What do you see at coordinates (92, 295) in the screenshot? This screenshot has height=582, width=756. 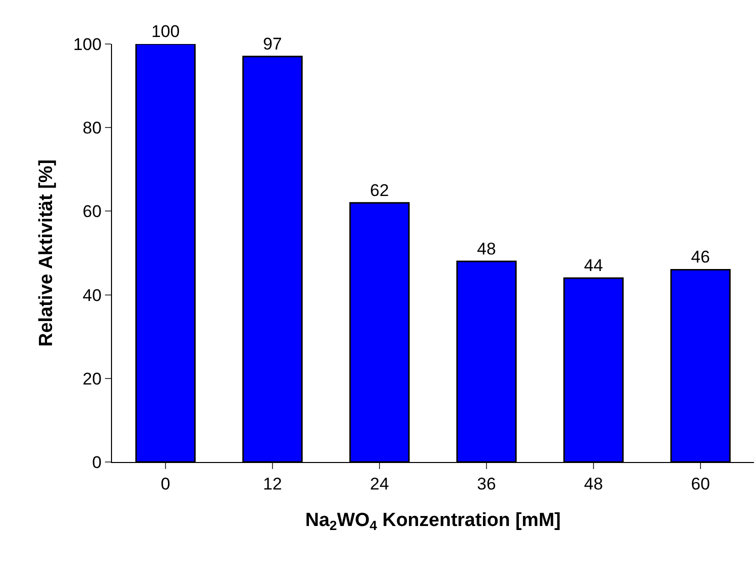 I see `y-tick-label: 40` at bounding box center [92, 295].